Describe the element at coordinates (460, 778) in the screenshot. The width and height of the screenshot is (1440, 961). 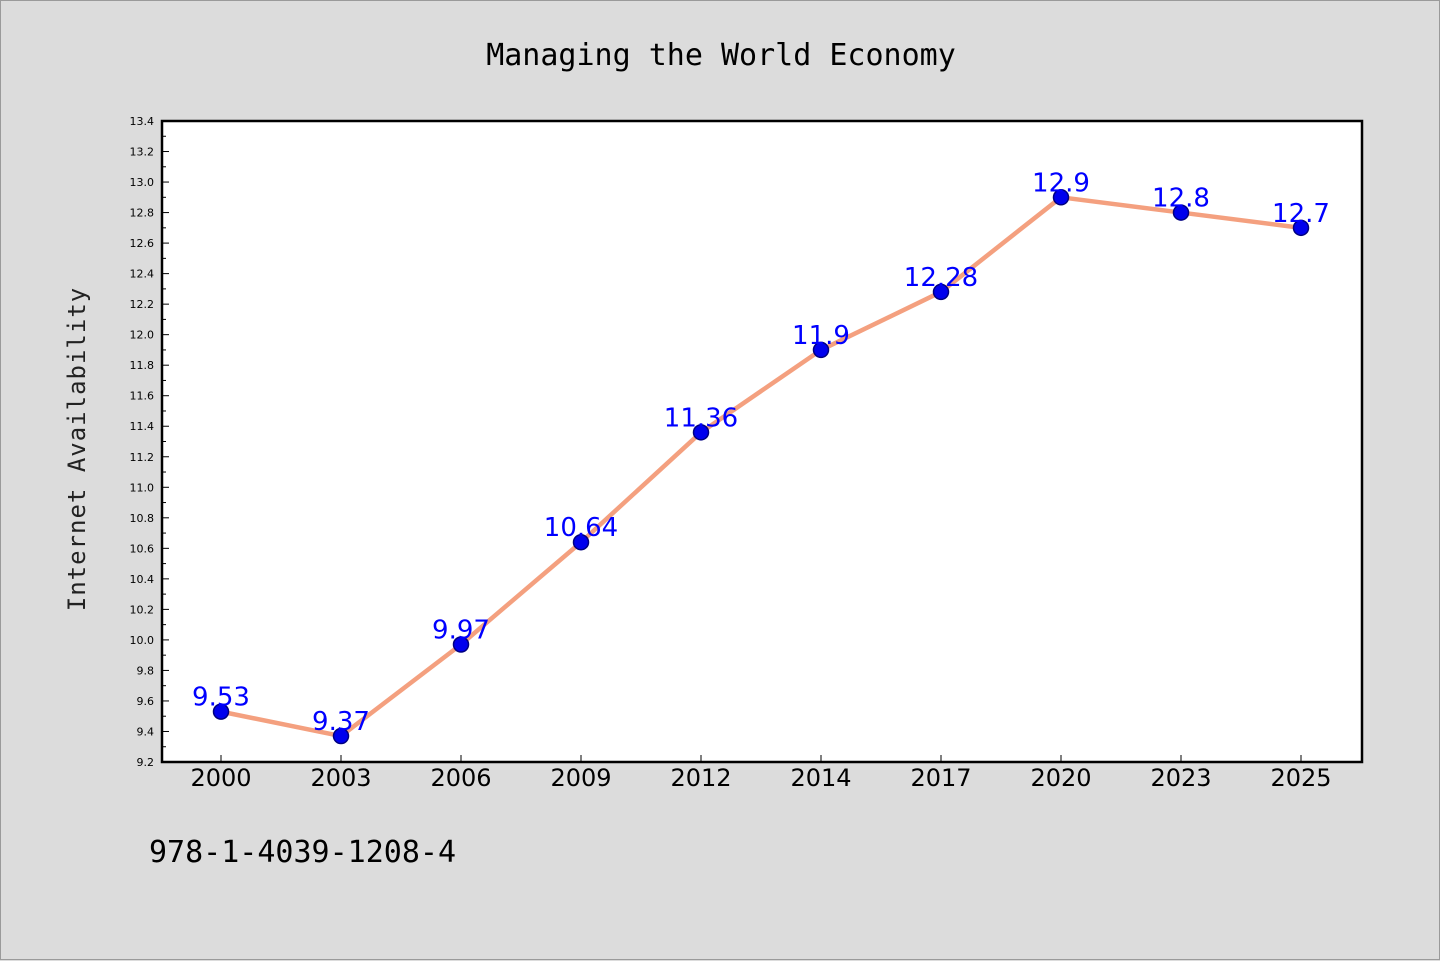
I see `x-tick-label: 2006` at that location.